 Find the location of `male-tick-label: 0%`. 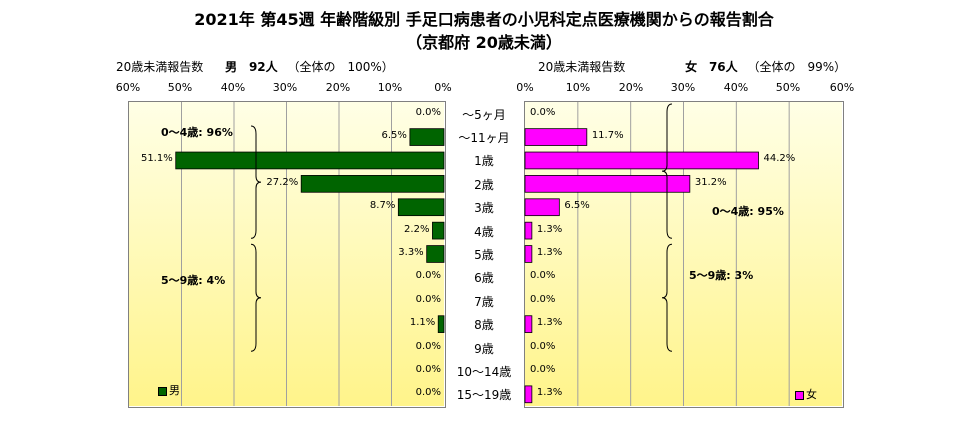

male-tick-label: 0% is located at coordinates (443, 87).